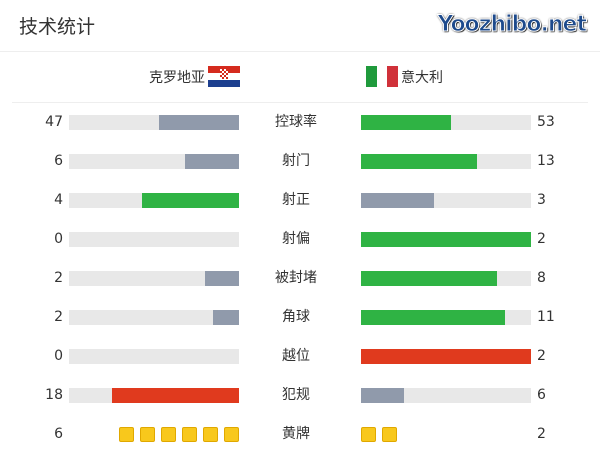 The image size is (600, 456). What do you see at coordinates (177, 77) in the screenshot?
I see `home-team-name: 克罗地亚` at bounding box center [177, 77].